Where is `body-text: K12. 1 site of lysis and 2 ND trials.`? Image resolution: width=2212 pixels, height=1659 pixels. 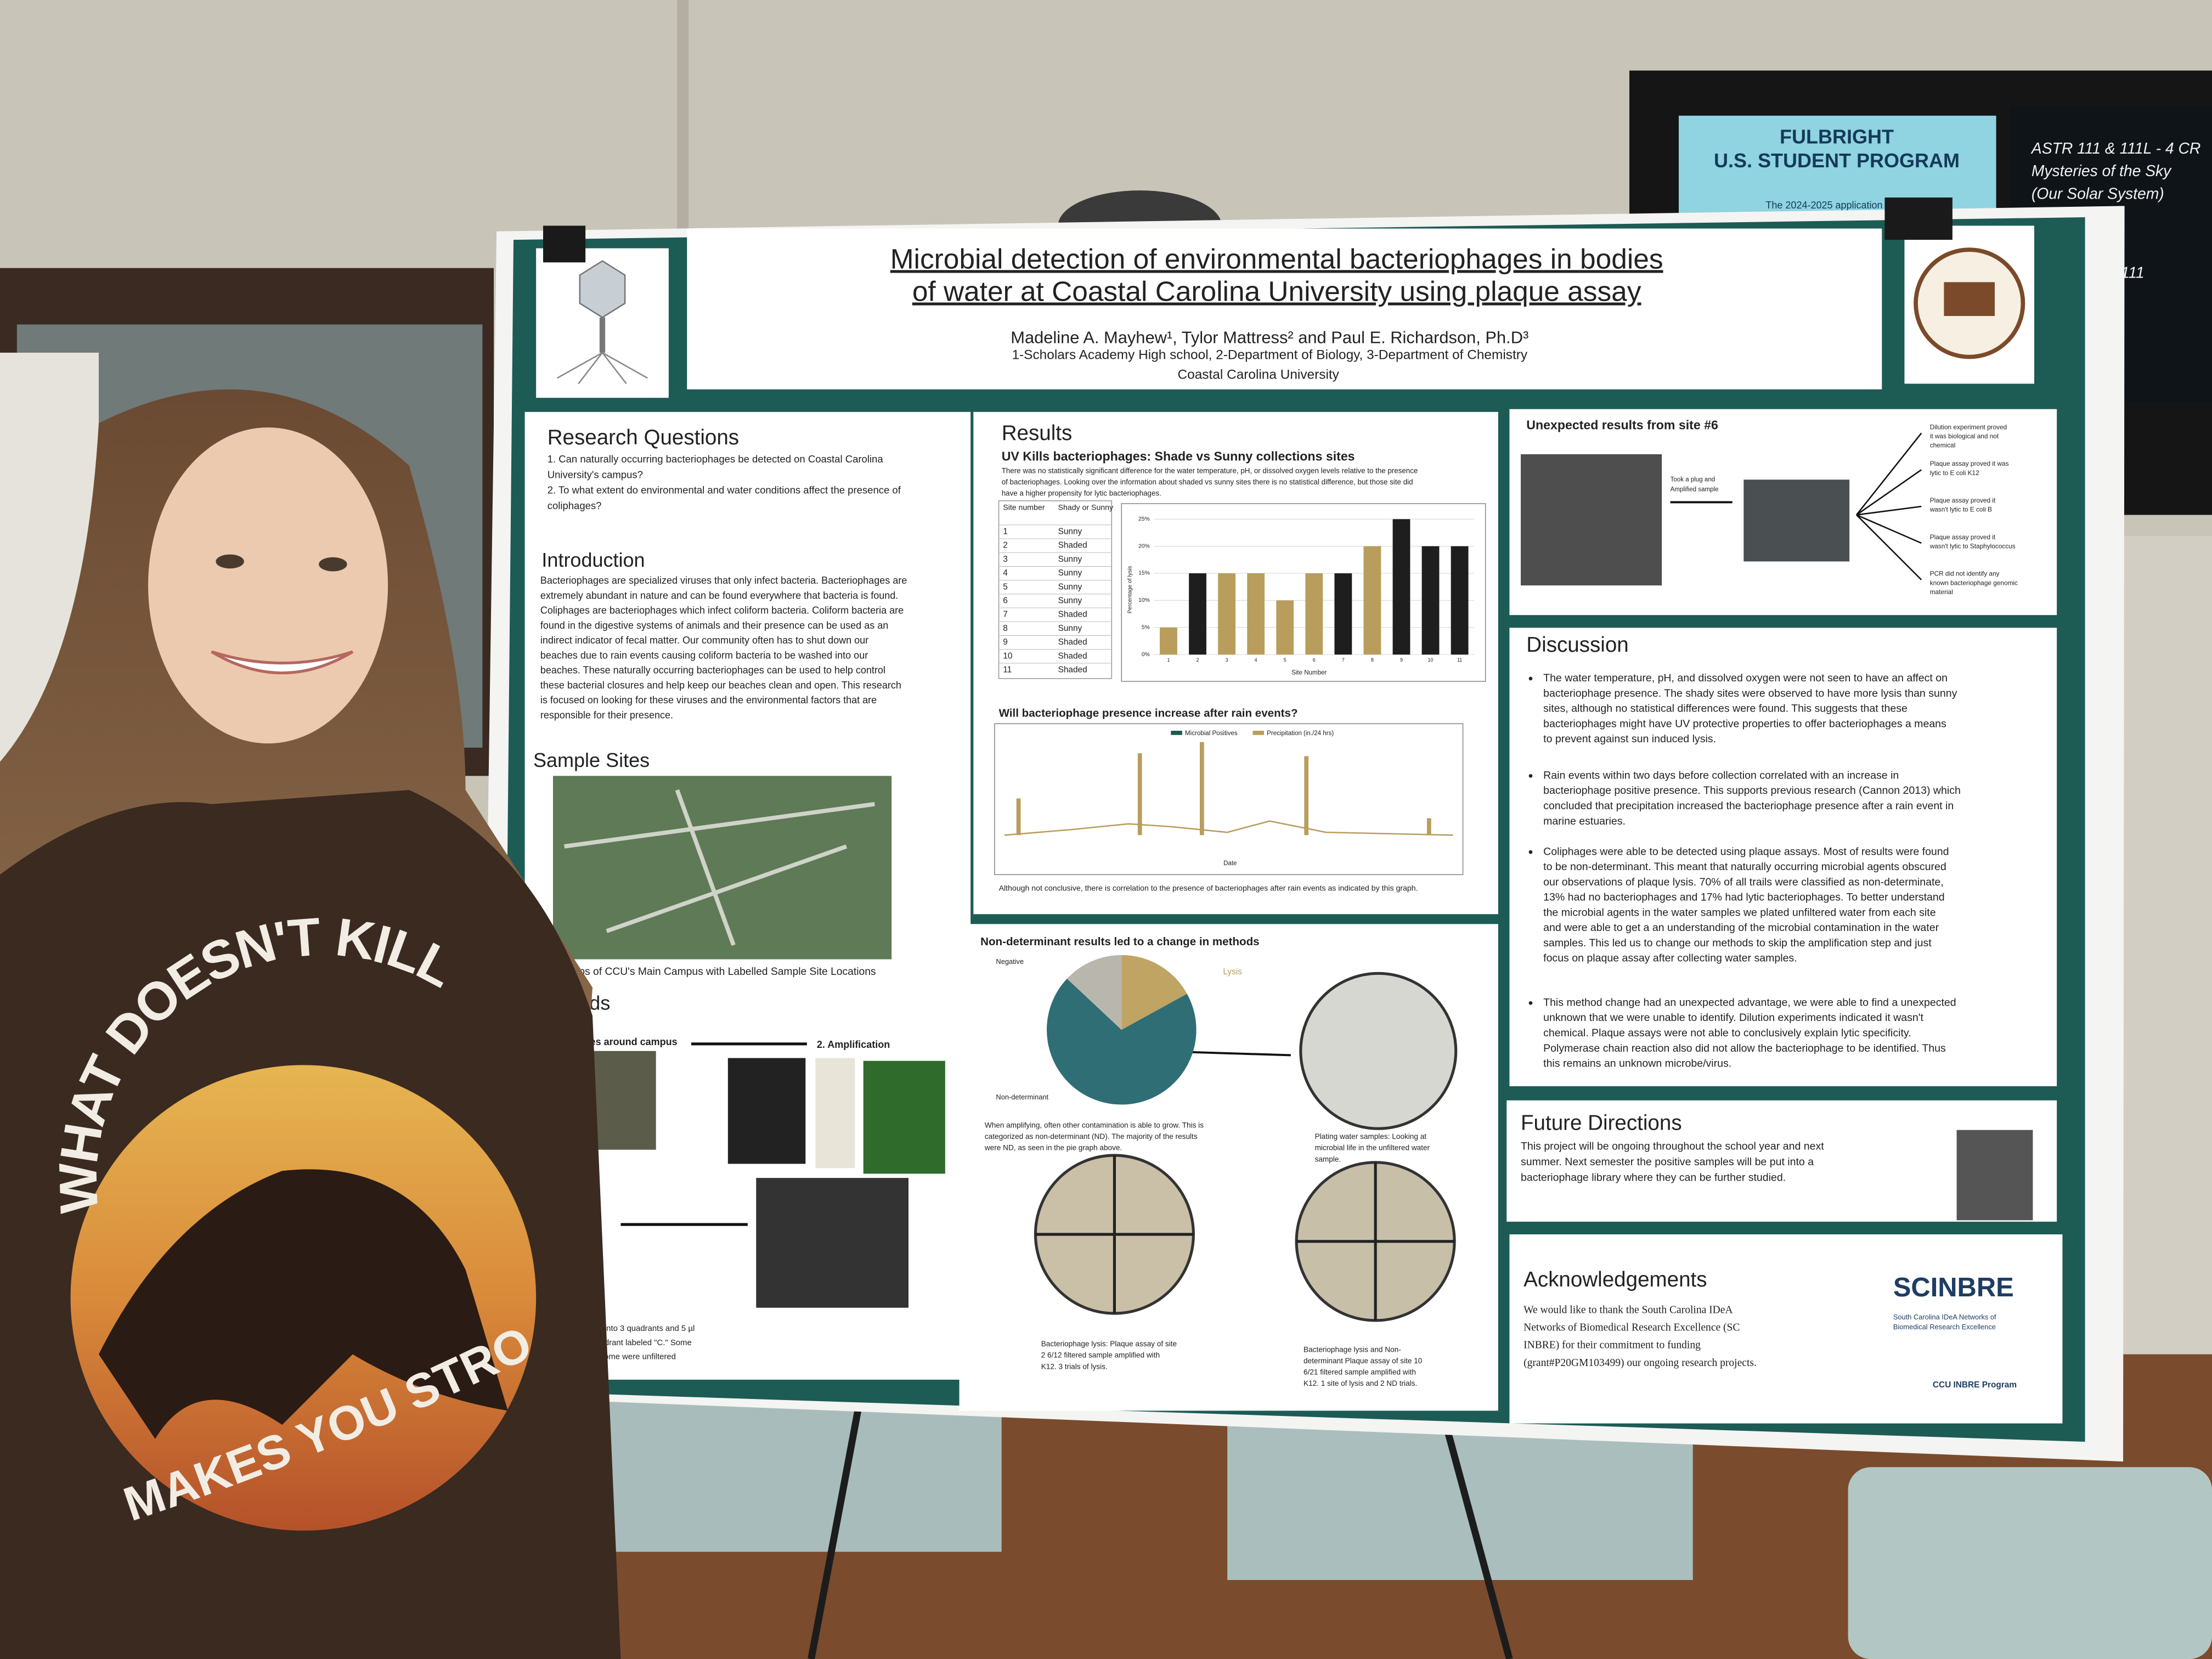 body-text: K12. 1 site of lysis and 2 ND trials. is located at coordinates (1360, 1383).